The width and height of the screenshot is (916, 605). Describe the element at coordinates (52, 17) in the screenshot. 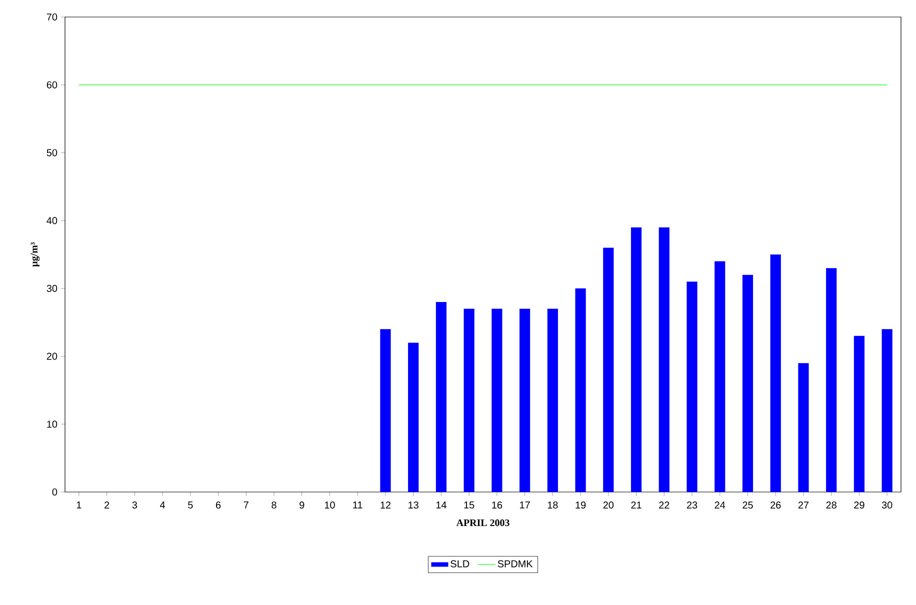

I see `y-tick-label: 70` at that location.